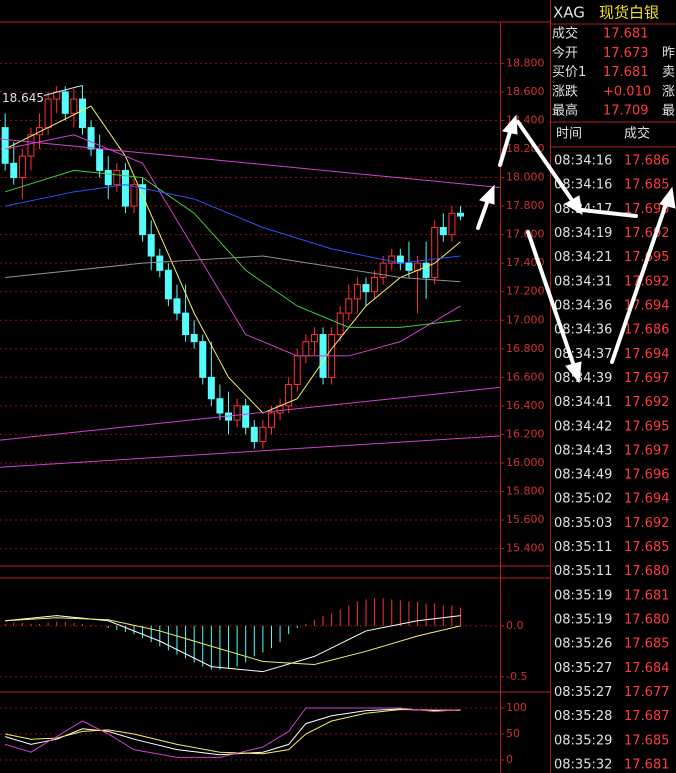  Describe the element at coordinates (583, 499) in the screenshot. I see `tick-time: 08:35:02` at that location.